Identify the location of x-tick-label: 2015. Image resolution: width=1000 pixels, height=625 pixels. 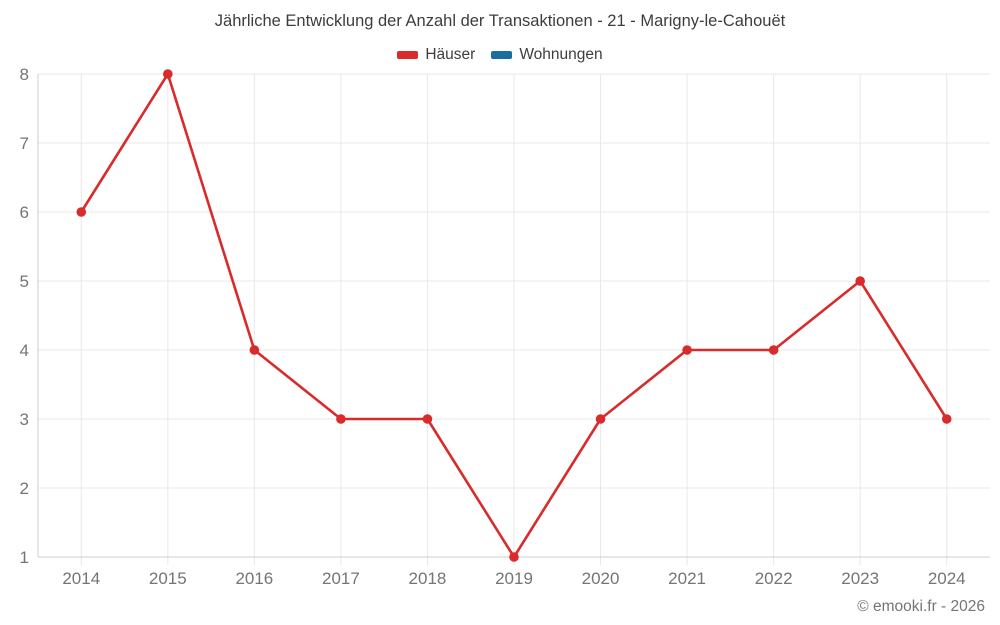
(168, 578).